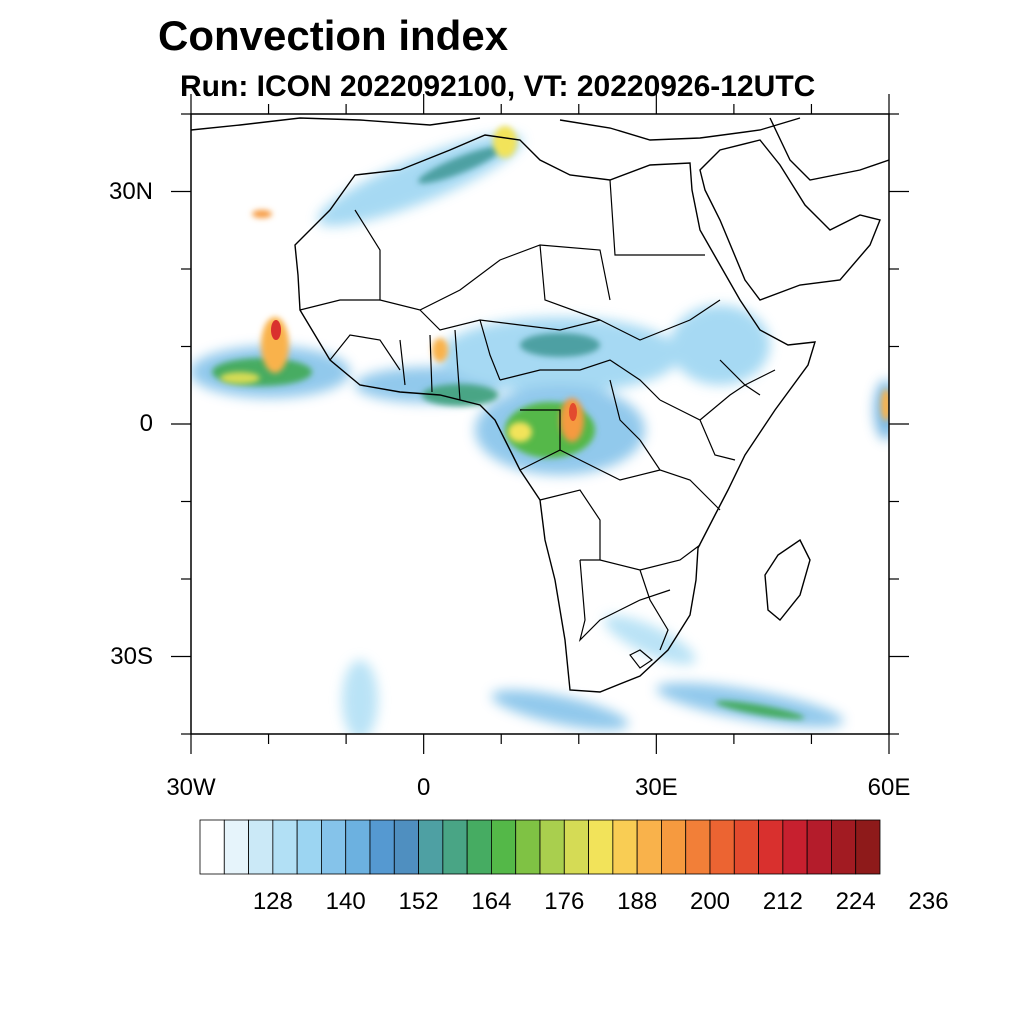 The width and height of the screenshot is (1024, 1024). Describe the element at coordinates (440, 350) in the screenshot. I see `core-guinea` at that location.